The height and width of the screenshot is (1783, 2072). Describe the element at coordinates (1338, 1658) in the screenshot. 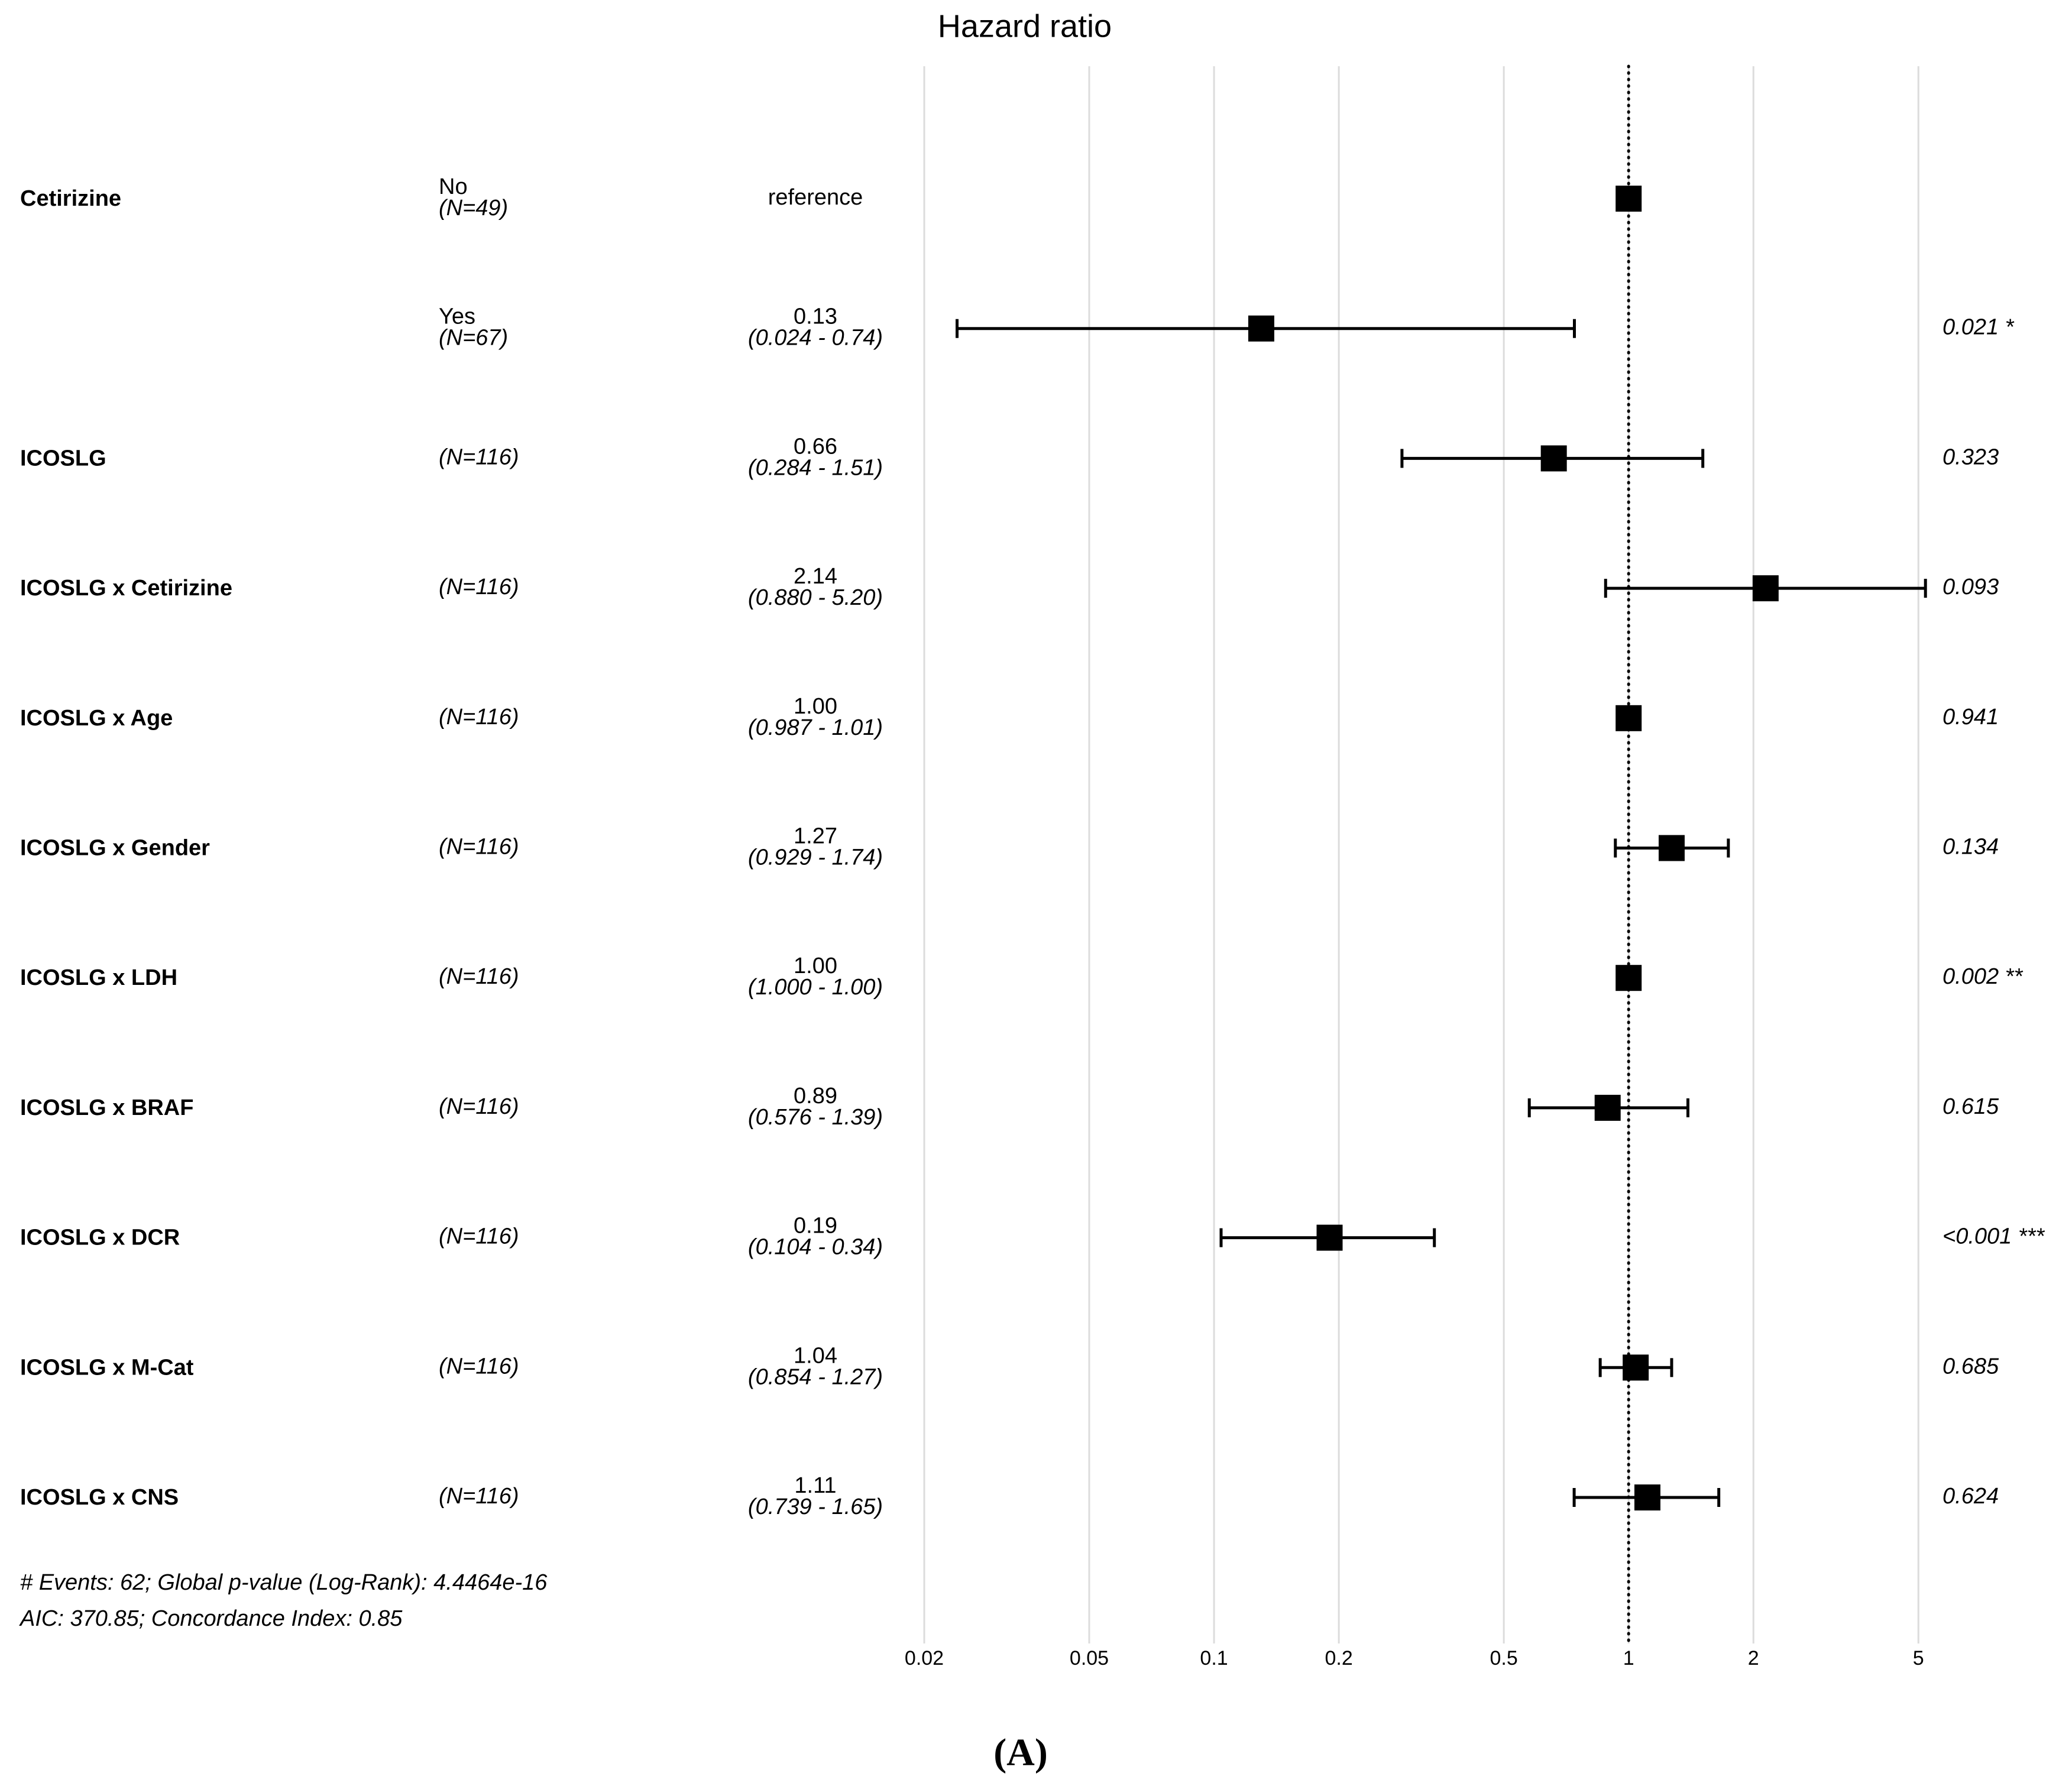

I see `x-tick-label: 0.2` at that location.